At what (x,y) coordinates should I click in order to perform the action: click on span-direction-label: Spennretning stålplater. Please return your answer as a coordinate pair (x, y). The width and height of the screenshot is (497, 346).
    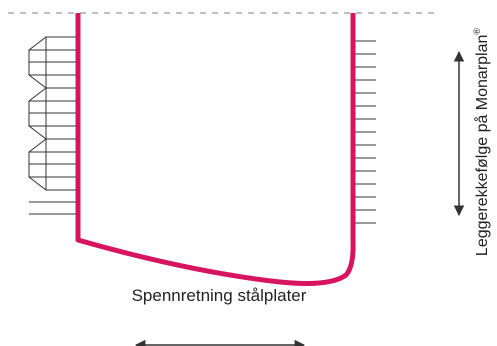
    Looking at the image, I should click on (219, 295).